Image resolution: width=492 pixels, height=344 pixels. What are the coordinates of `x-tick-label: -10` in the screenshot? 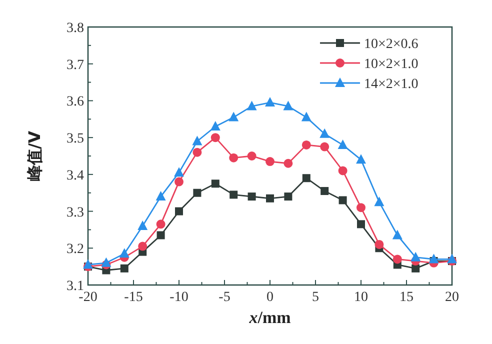 It's located at (179, 297).